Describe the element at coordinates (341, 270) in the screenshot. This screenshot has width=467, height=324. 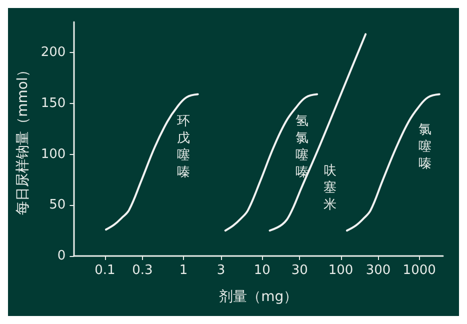
I see `x-tick-label: 100` at that location.